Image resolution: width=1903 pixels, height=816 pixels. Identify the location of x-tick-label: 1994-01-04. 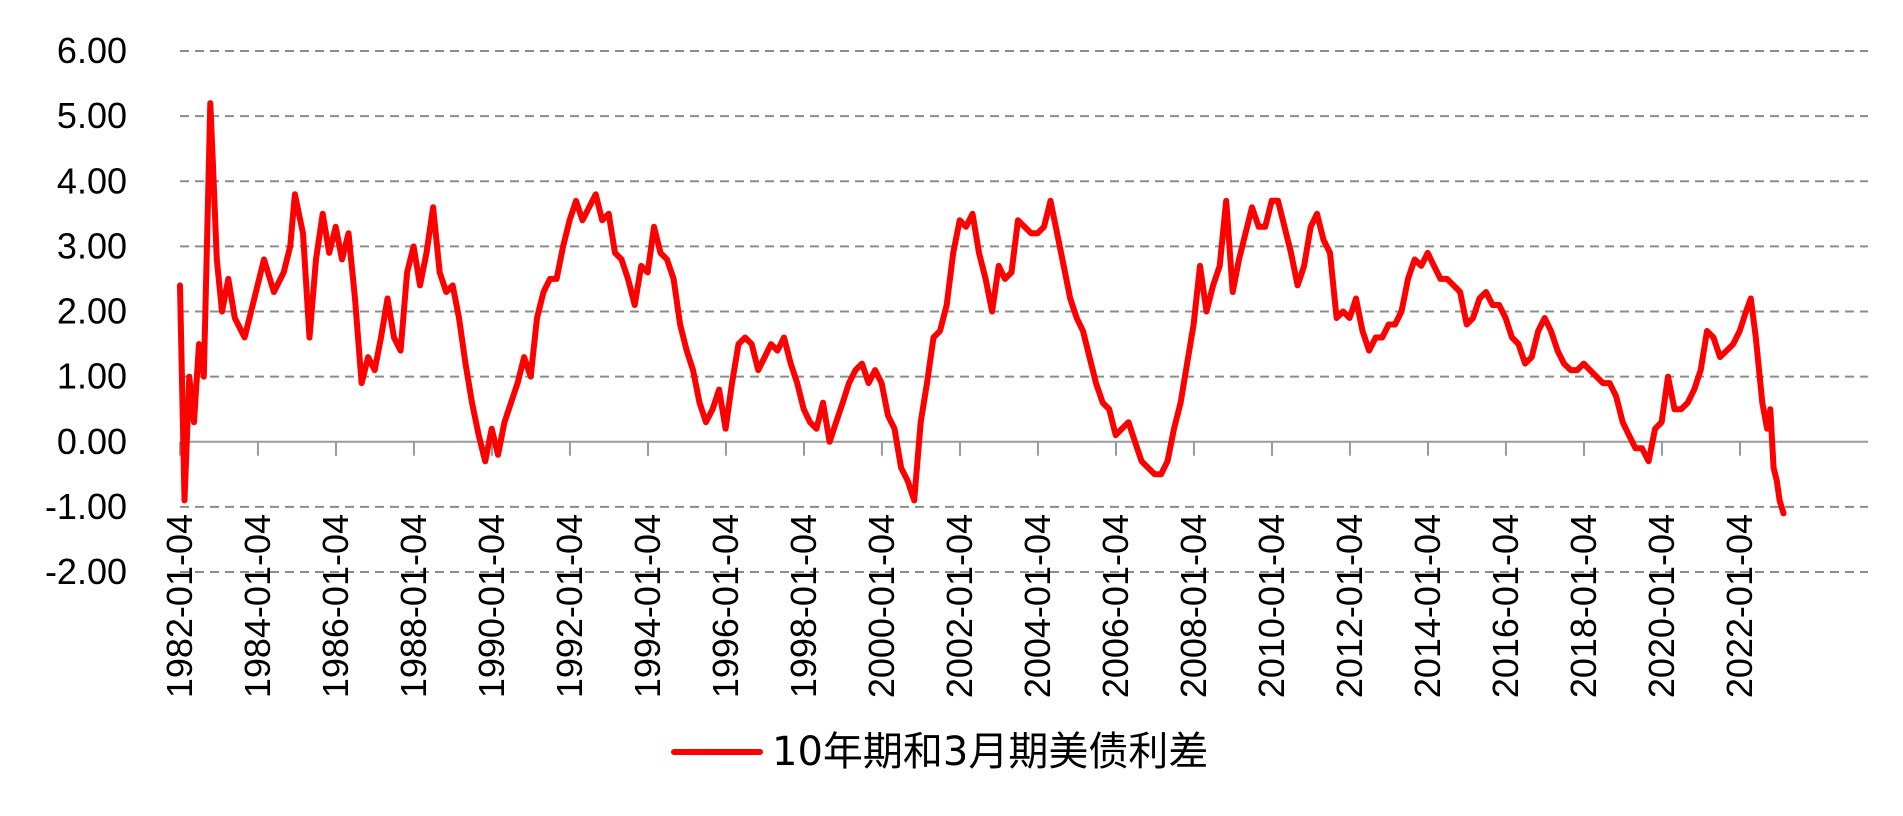
(647, 606).